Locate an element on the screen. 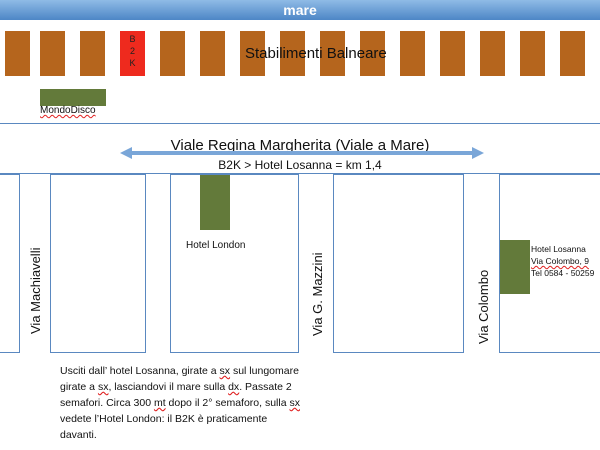  hotel-losanna-marker is located at coordinates (515, 267).